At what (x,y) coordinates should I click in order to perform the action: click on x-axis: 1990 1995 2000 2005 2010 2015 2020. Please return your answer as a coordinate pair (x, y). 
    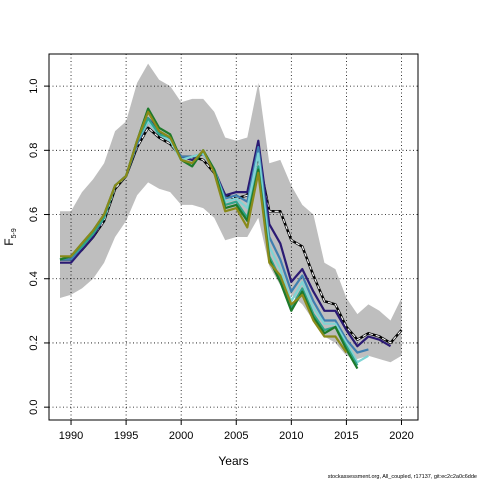
    Looking at the image, I should click on (236, 431).